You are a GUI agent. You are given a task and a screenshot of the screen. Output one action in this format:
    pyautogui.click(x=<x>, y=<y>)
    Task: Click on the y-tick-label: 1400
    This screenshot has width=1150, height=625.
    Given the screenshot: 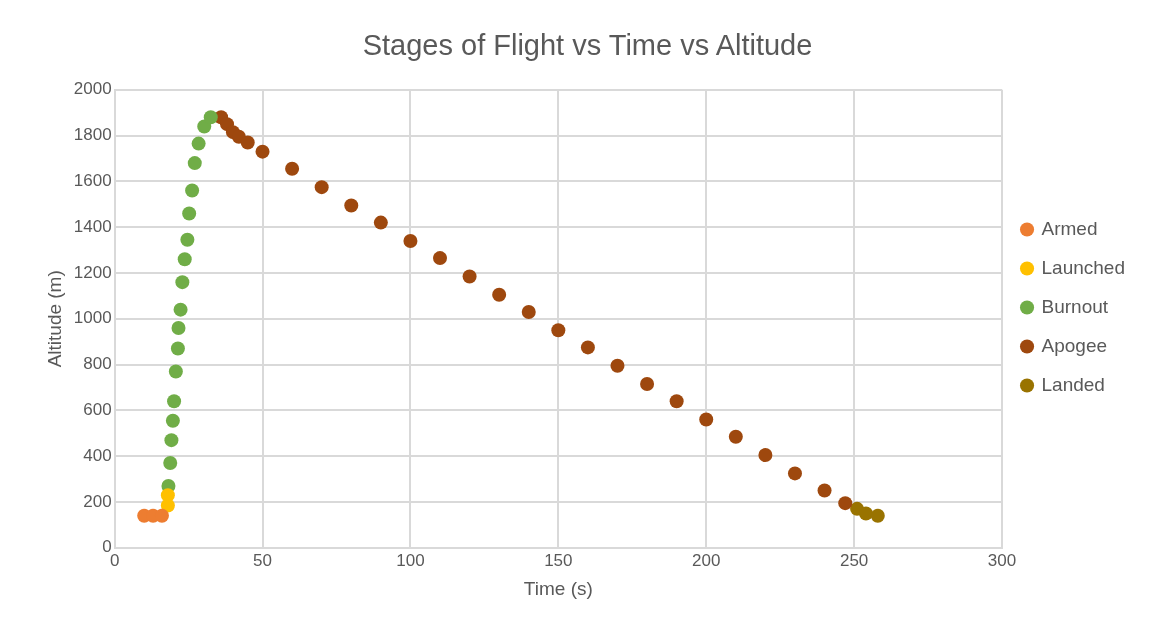 What is the action you would take?
    pyautogui.click(x=92, y=226)
    